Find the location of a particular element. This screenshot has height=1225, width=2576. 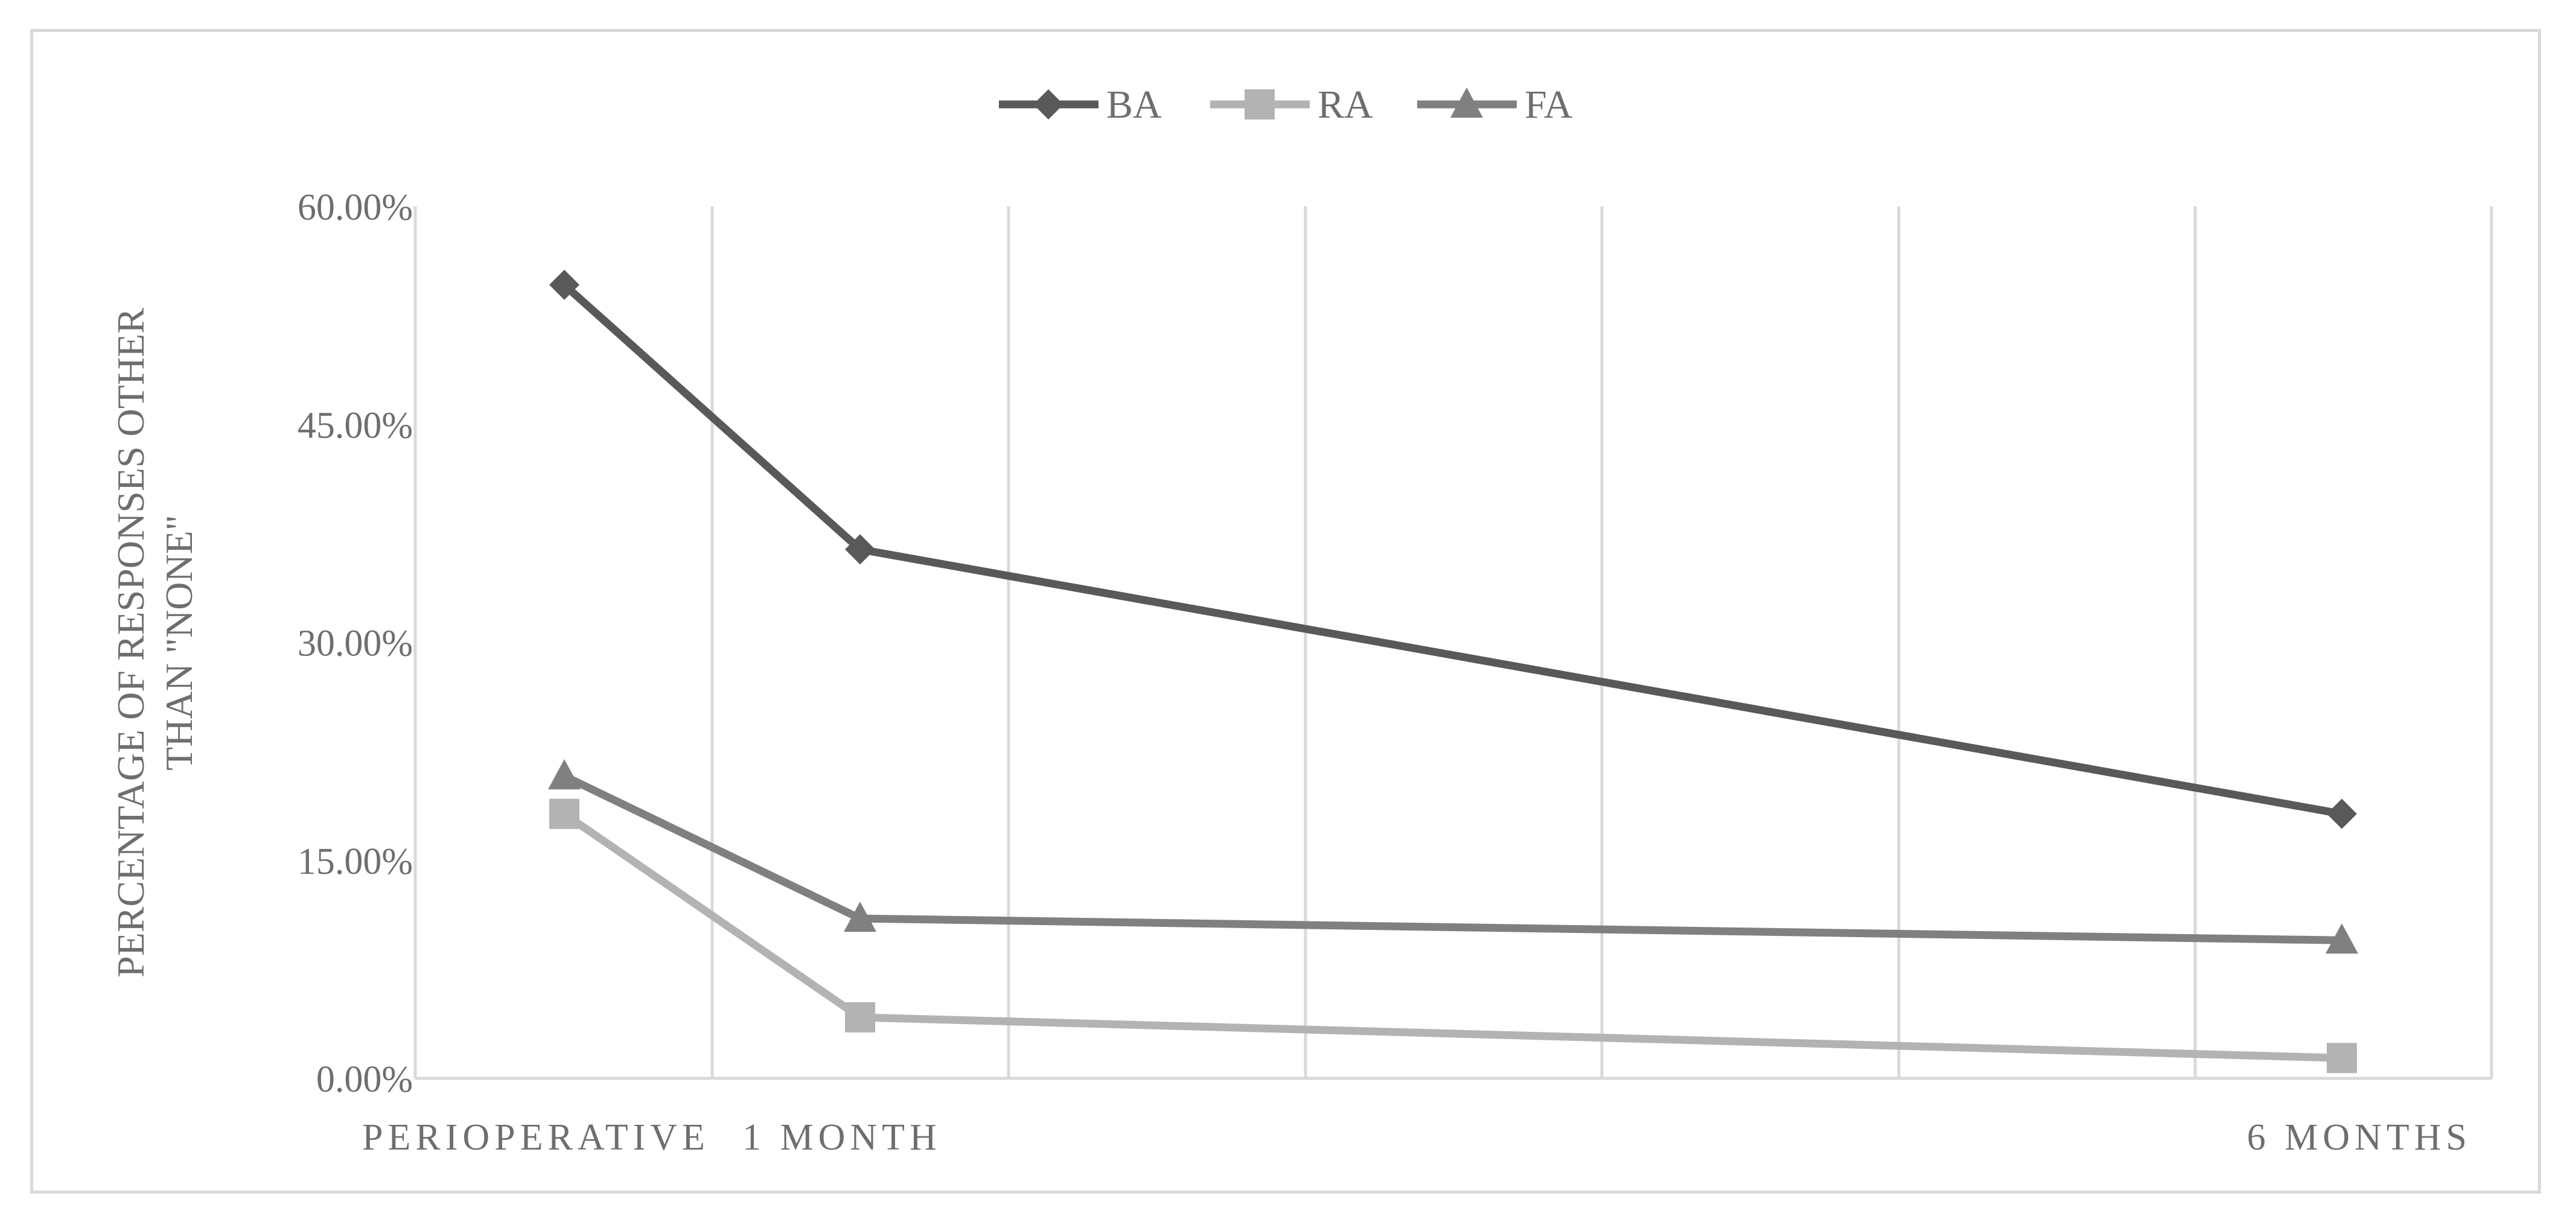

y-tick-label: 45.00% is located at coordinates (355, 425).